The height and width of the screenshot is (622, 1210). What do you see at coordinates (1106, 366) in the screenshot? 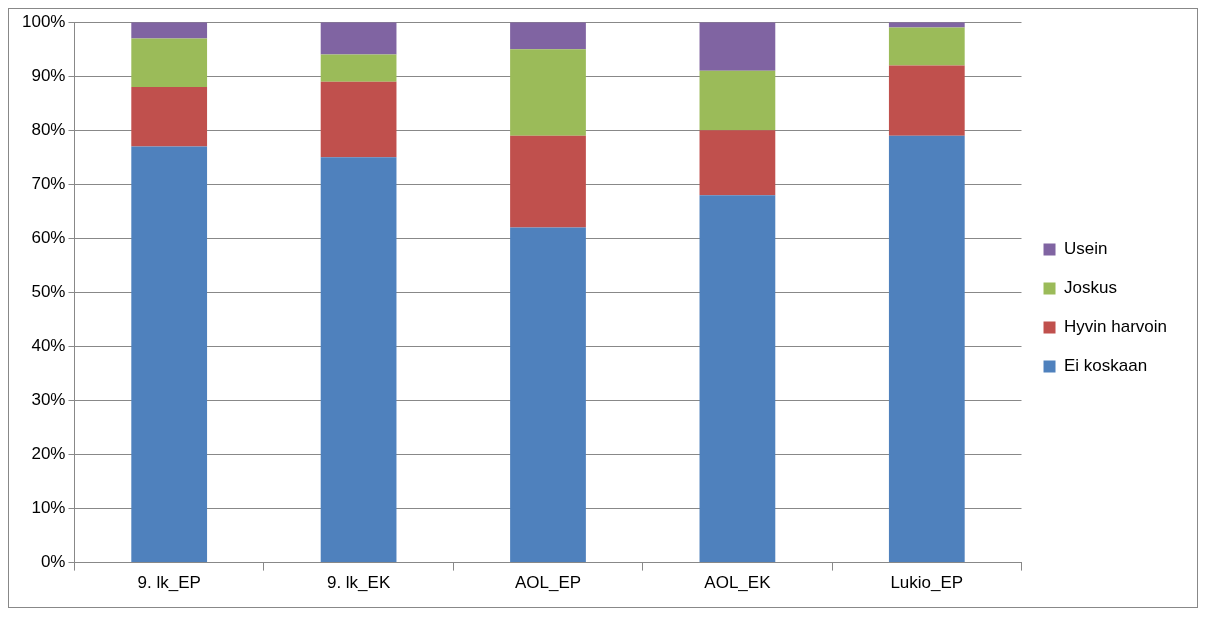
I see `legend-label: Ei koskaan` at bounding box center [1106, 366].